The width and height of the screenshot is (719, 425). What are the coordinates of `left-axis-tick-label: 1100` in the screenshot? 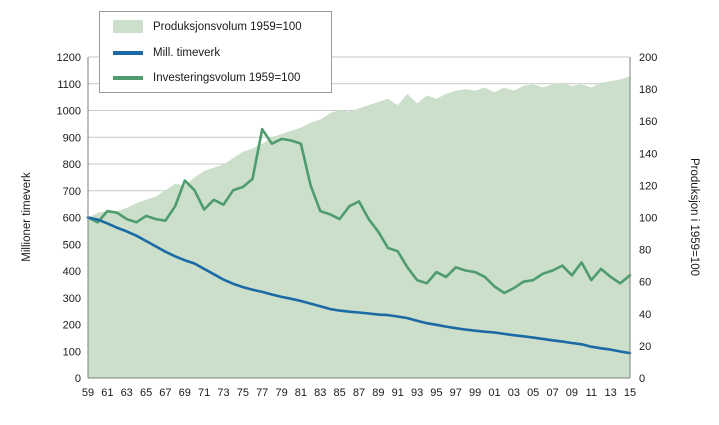 It's located at (69, 85).